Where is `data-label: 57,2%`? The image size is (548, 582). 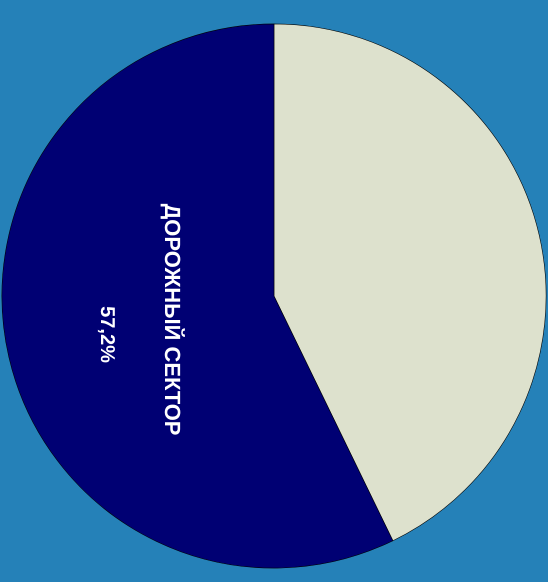
data-label: 57,2% is located at coordinates (107, 335).